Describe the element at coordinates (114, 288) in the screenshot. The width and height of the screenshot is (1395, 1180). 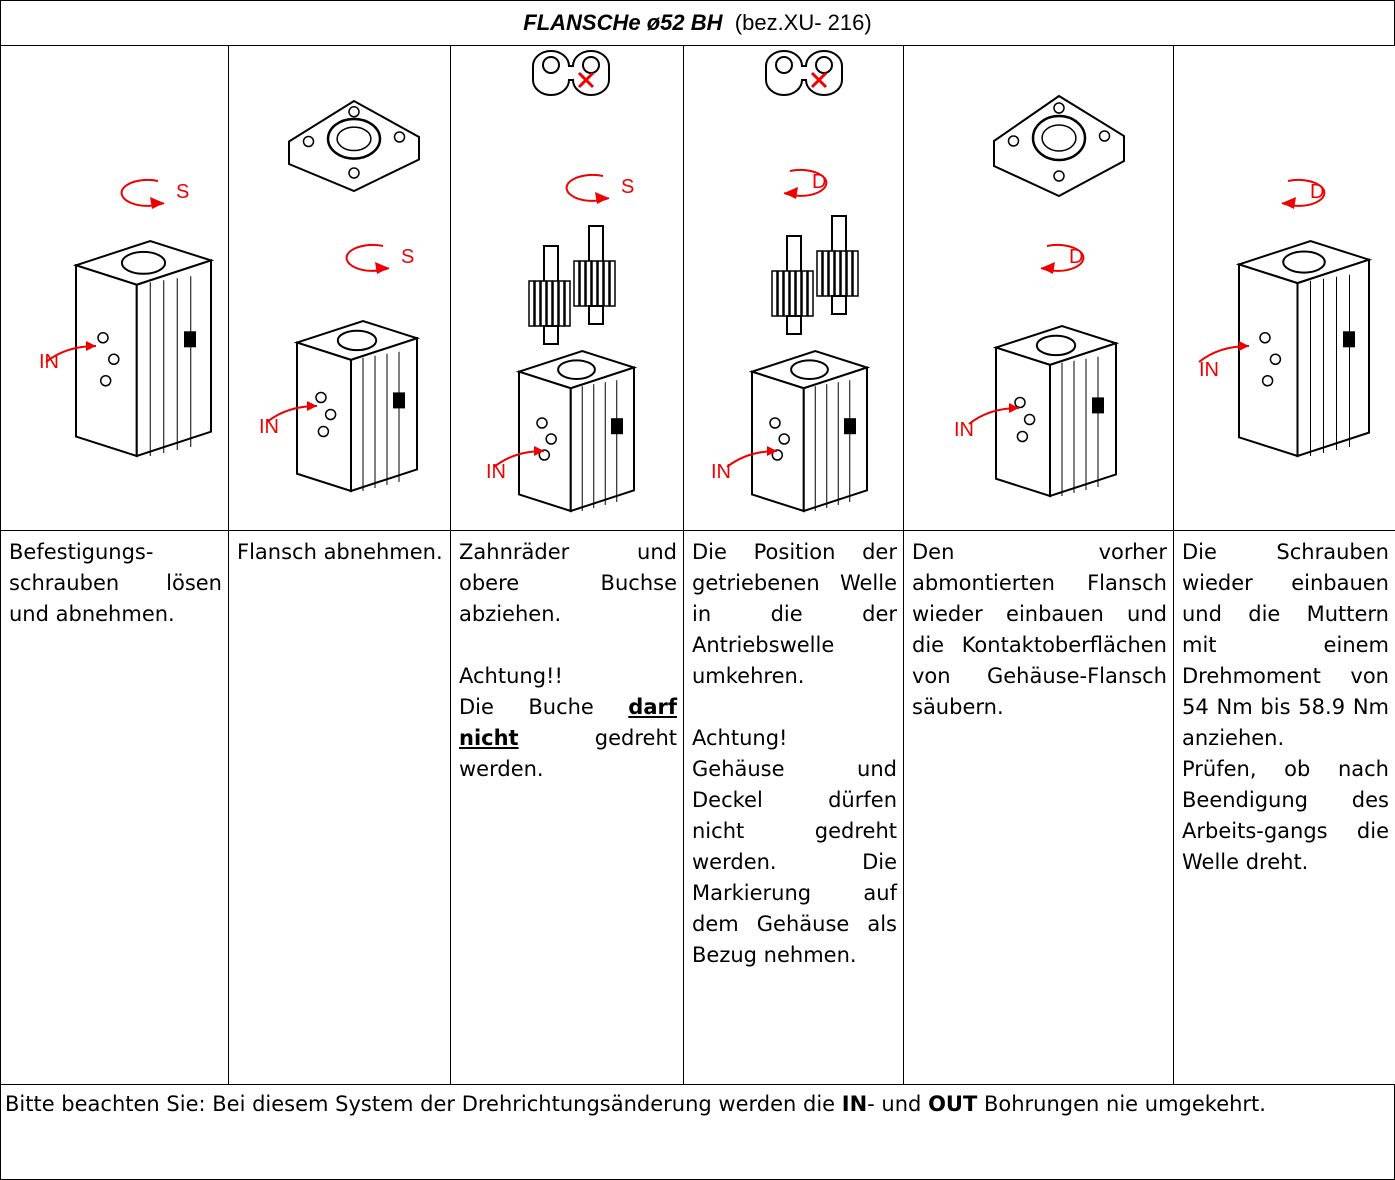
I see `image-cell: S IN` at that location.